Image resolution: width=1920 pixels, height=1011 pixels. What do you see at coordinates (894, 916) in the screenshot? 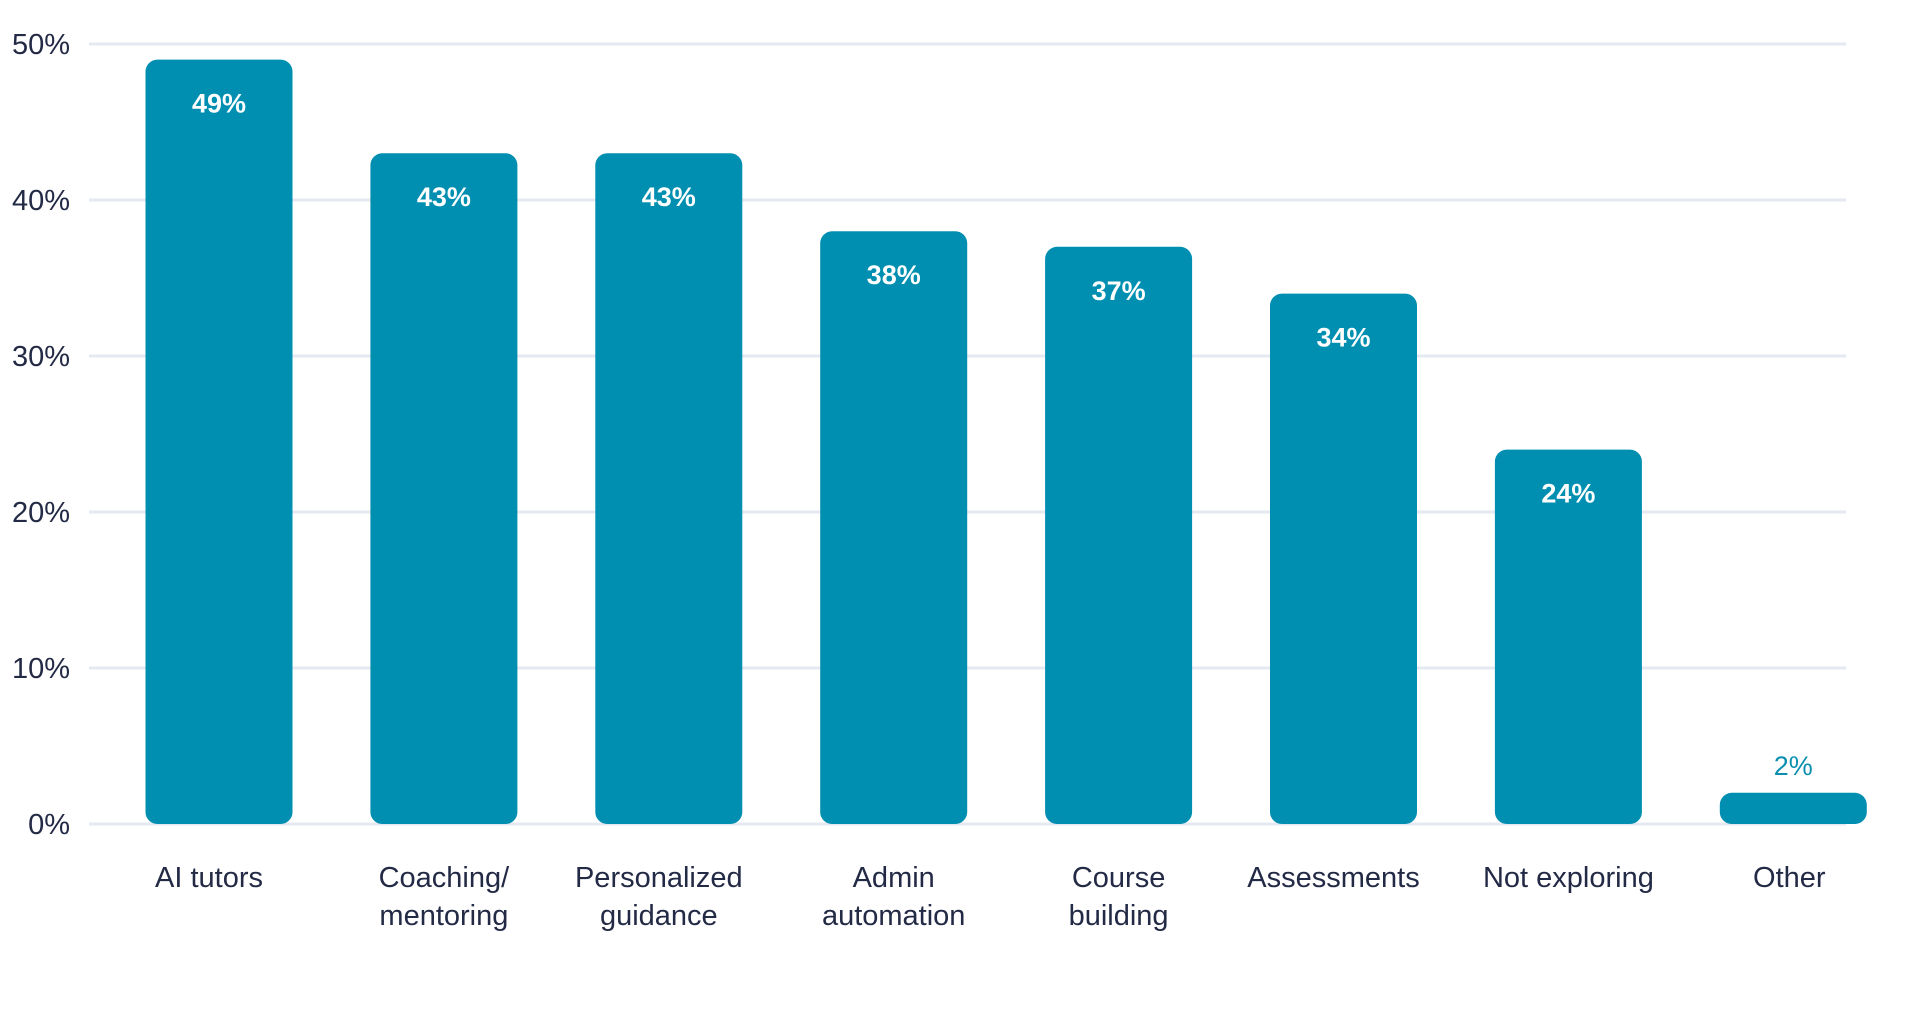
I see `x-tick-label: automation` at bounding box center [894, 916].